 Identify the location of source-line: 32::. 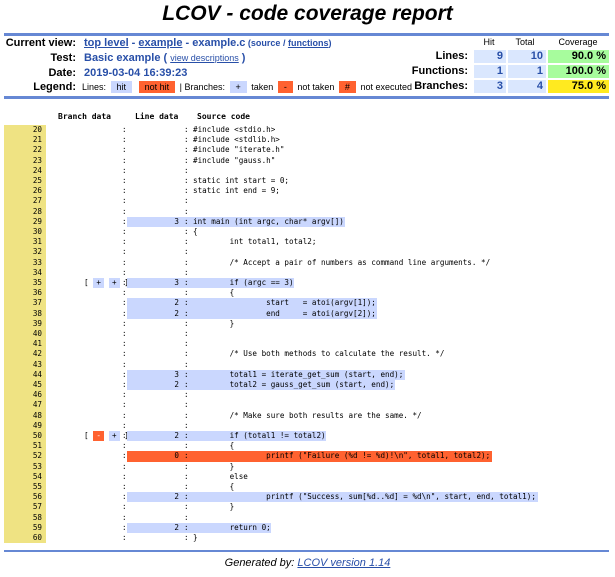
(307, 252).